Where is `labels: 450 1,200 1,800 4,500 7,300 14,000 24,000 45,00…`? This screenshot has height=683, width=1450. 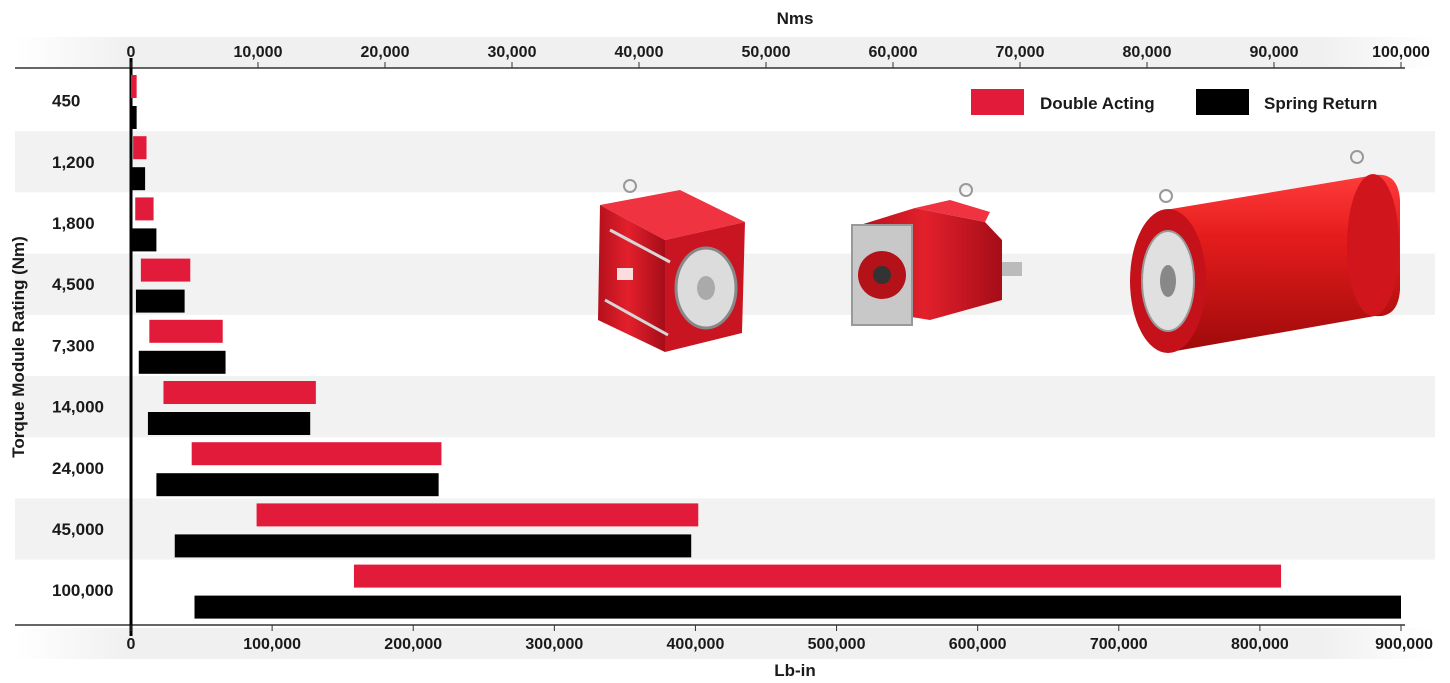
labels: 450 1,200 1,800 4,500 7,300 14,000 24,000 45,00… is located at coordinates (82, 346).